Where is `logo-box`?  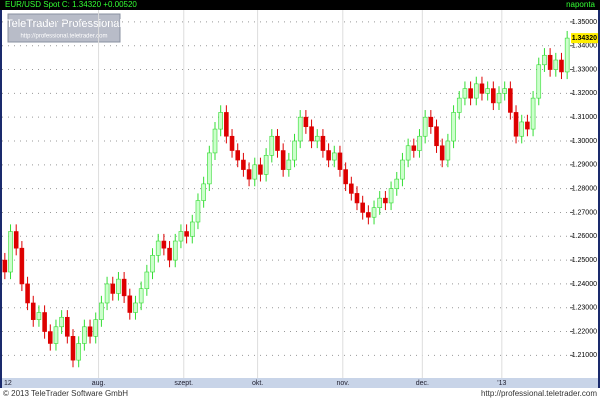
logo-box is located at coordinates (64, 28).